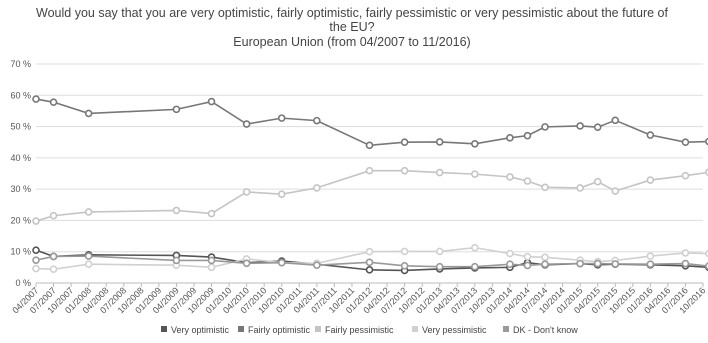 This screenshot has height=343, width=708. What do you see at coordinates (351, 42) in the screenshot?
I see `title-line-3: European Union (from 04/2007 to 11/2016)` at bounding box center [351, 42].